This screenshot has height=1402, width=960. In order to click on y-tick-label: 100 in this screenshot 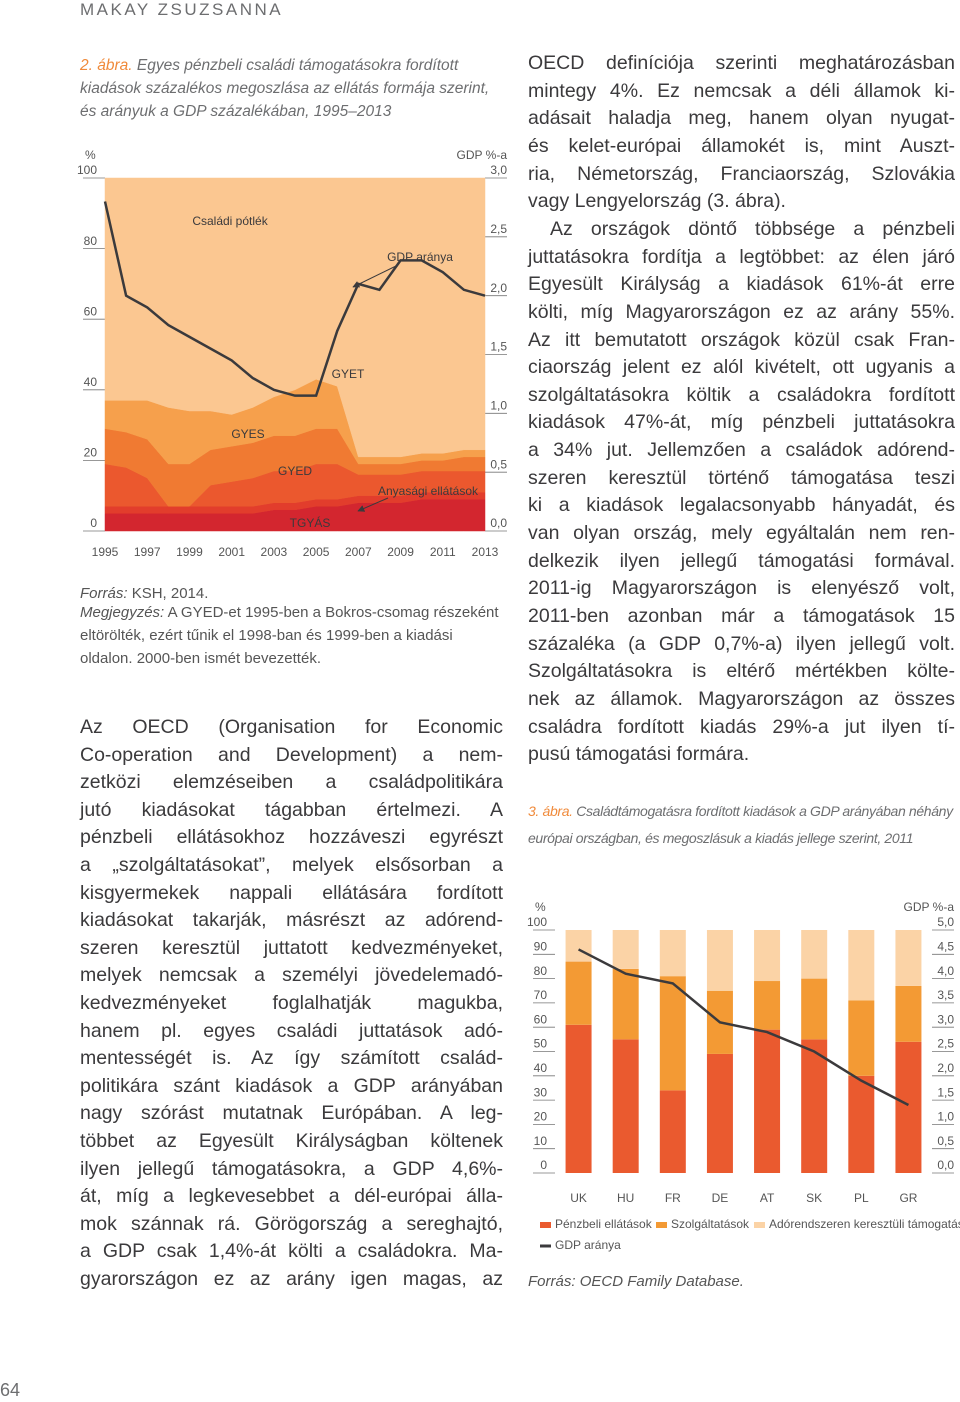, I will do `click(537, 922)`.